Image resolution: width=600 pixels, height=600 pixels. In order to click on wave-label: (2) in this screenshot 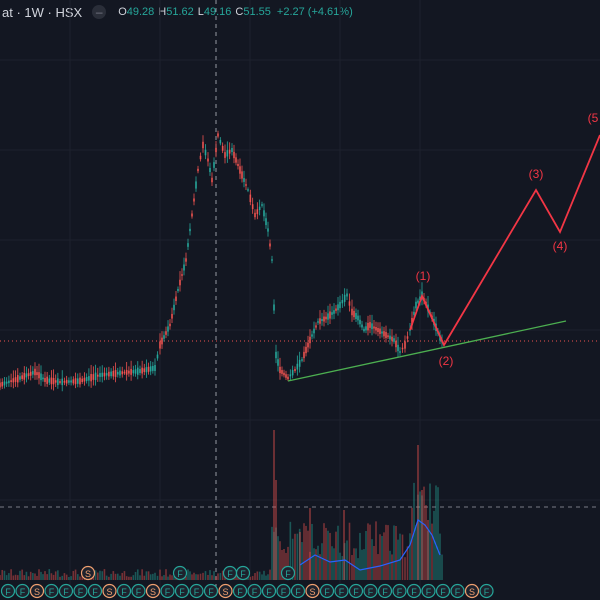, I will do `click(446, 361)`.